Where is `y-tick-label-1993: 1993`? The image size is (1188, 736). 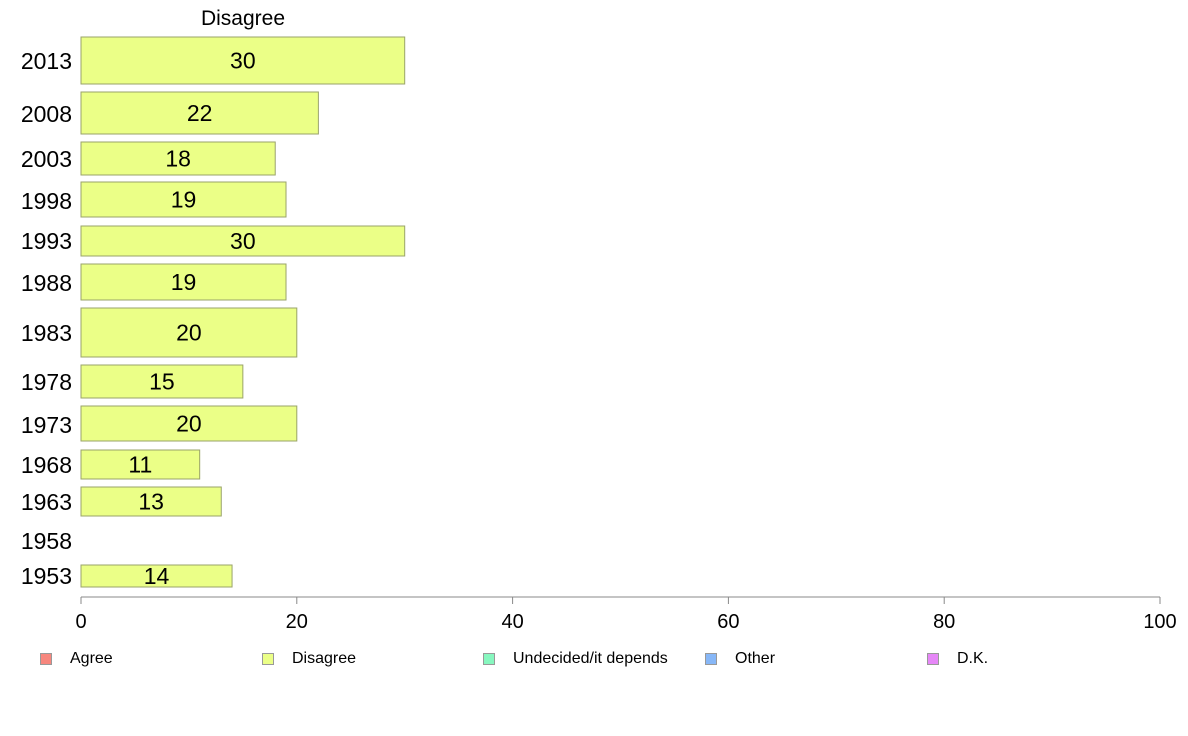
y-tick-label-1993: 1993 is located at coordinates (46, 241).